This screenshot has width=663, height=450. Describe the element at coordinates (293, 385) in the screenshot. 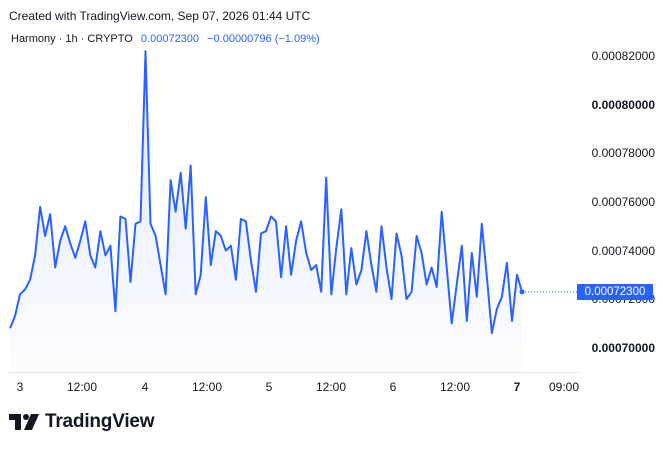

I see `time-axis: 3 12:00 4 12:00 5 12:00 6 12:00 7 09:00` at that location.